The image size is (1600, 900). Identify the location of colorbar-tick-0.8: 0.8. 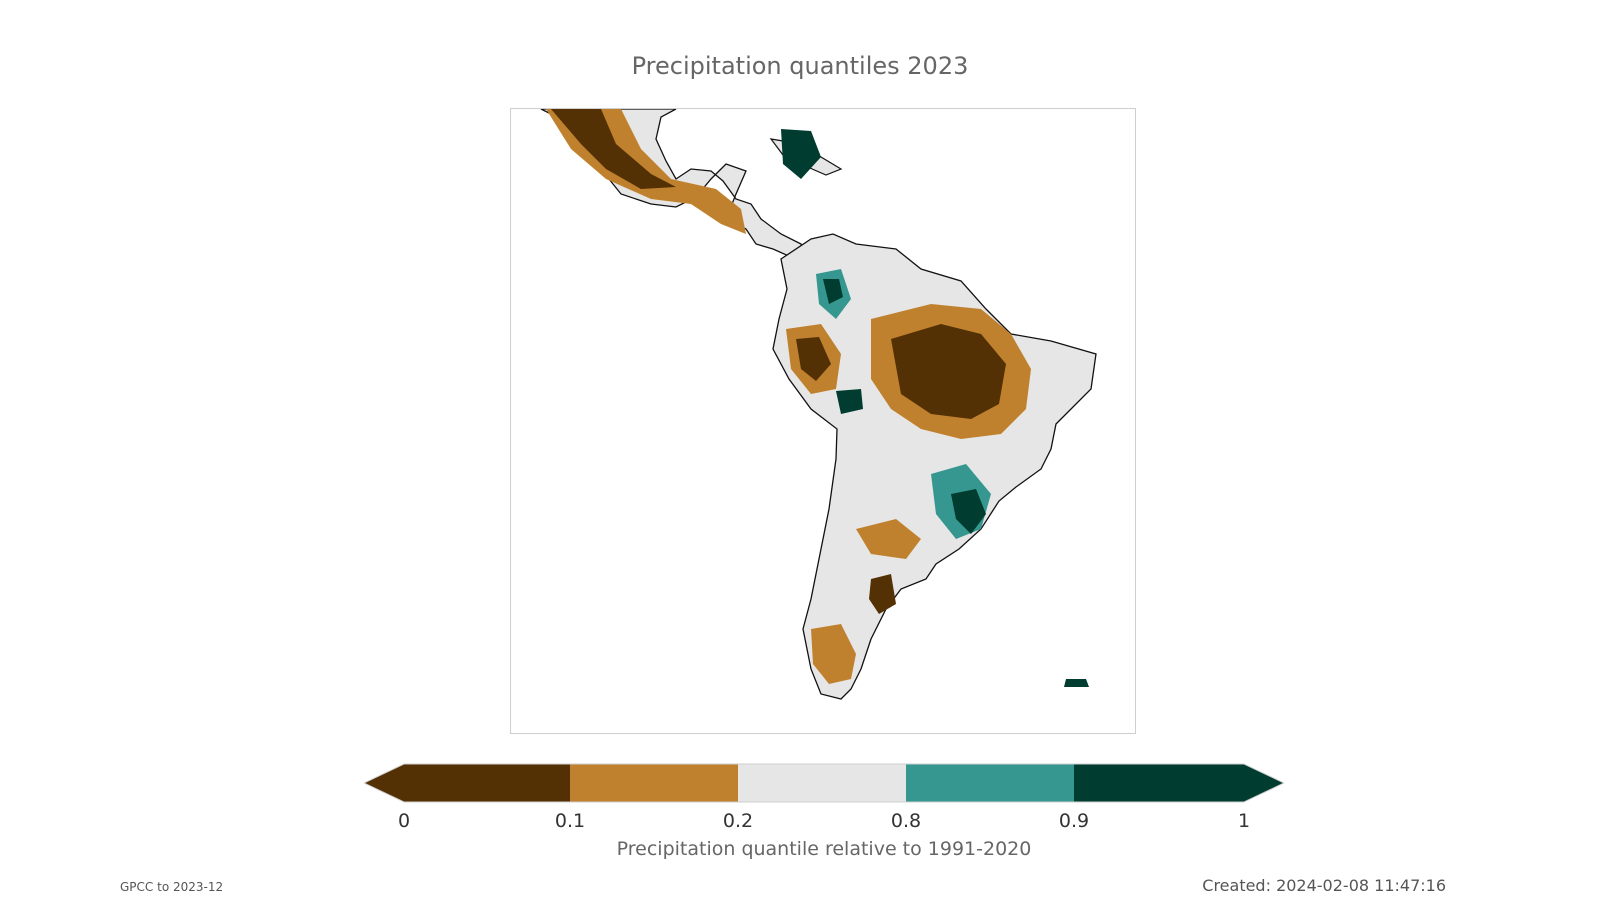
(906, 821).